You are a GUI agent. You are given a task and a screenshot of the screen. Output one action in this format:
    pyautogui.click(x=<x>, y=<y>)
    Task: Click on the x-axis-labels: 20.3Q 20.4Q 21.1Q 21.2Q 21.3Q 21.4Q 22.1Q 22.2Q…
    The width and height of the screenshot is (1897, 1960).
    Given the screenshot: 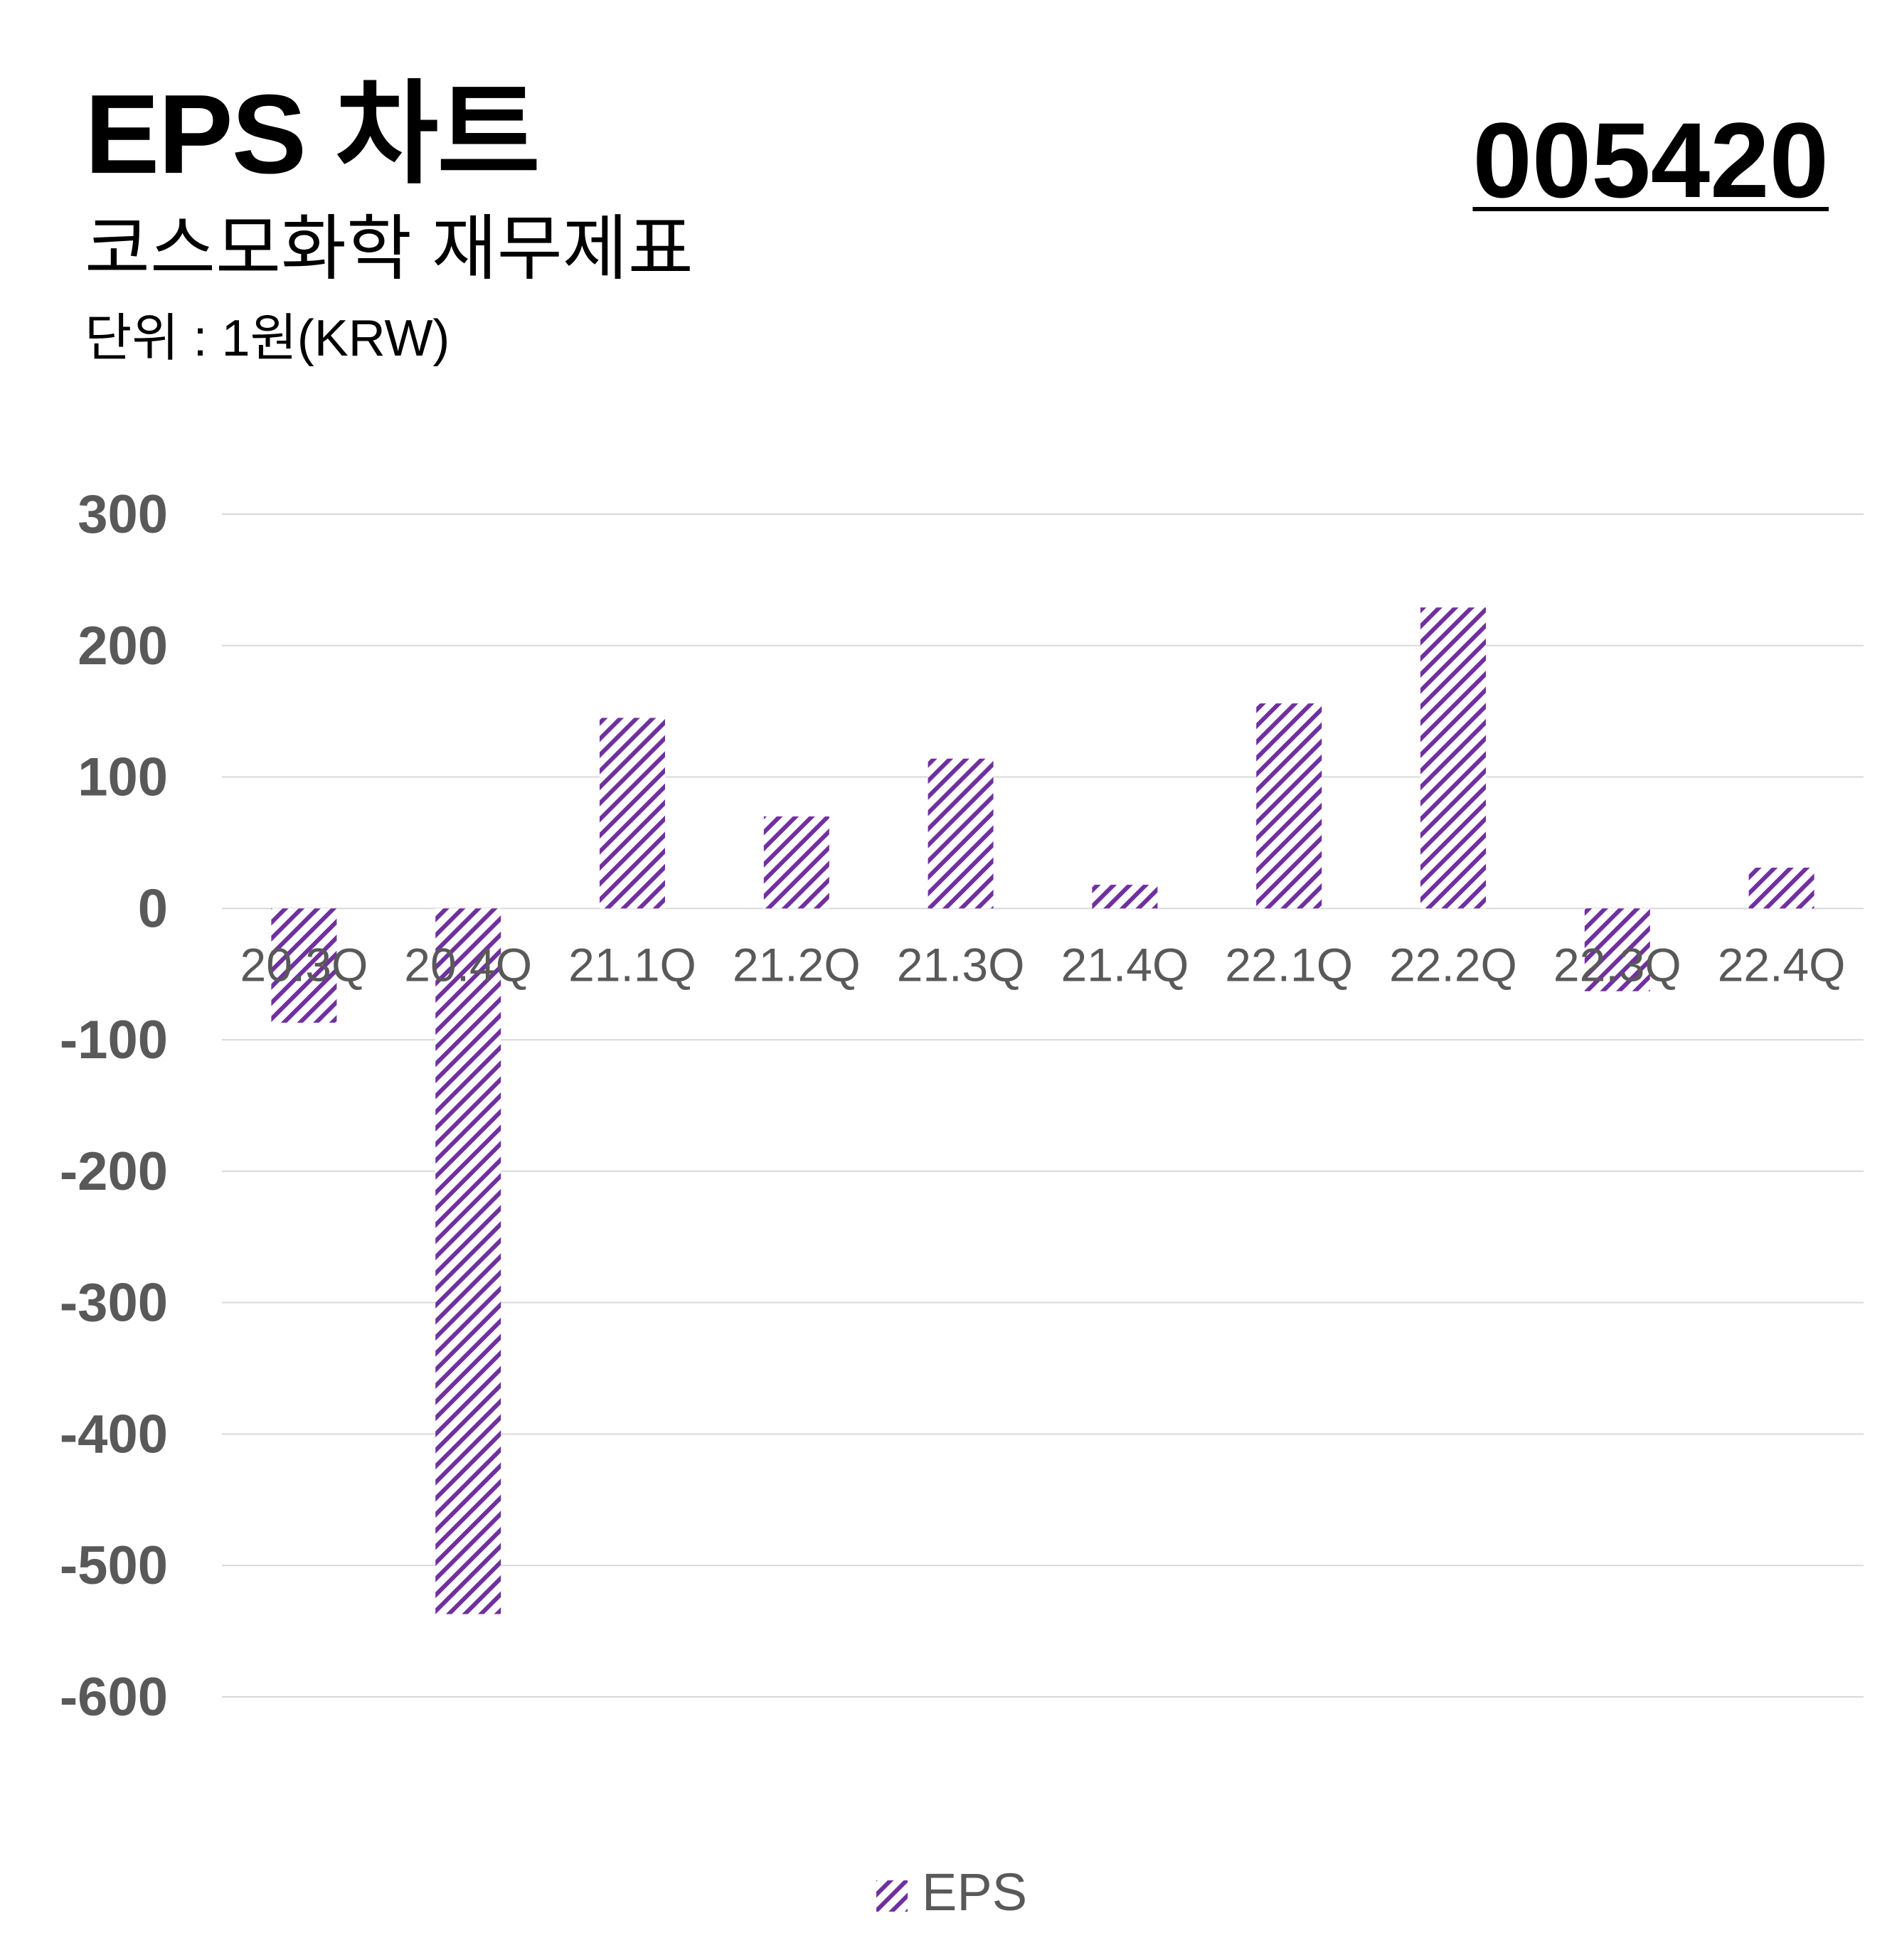 What is the action you would take?
    pyautogui.click(x=1043, y=964)
    